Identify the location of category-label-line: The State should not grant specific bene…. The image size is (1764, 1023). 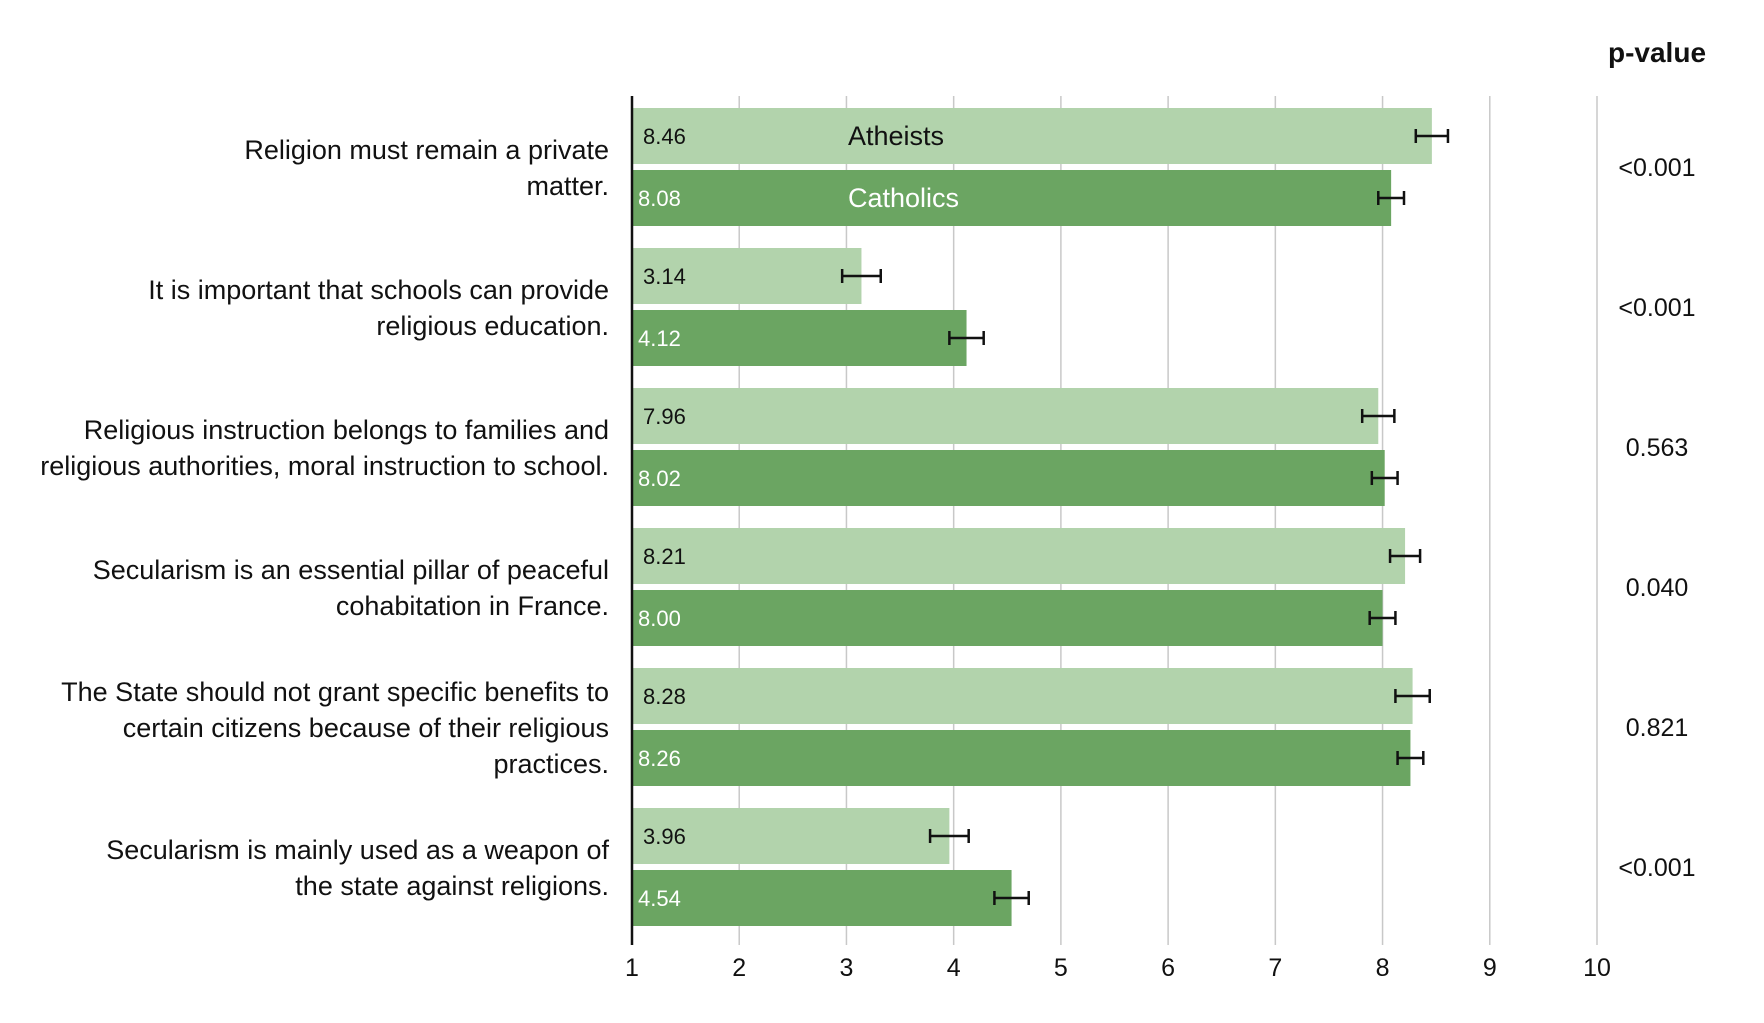
(335, 692).